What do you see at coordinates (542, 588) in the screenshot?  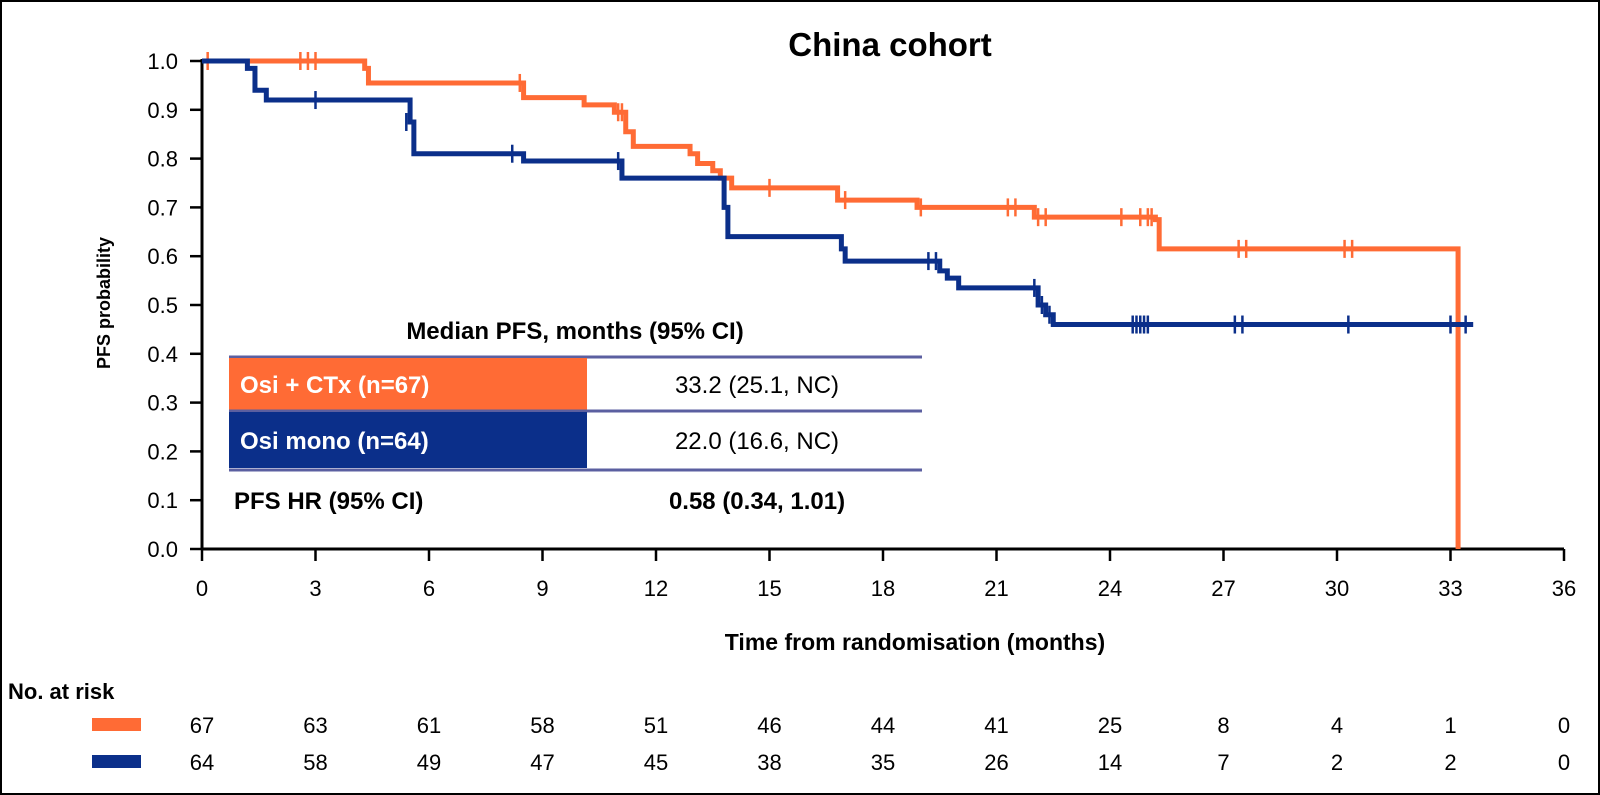 I see `x-tick-label: 9` at bounding box center [542, 588].